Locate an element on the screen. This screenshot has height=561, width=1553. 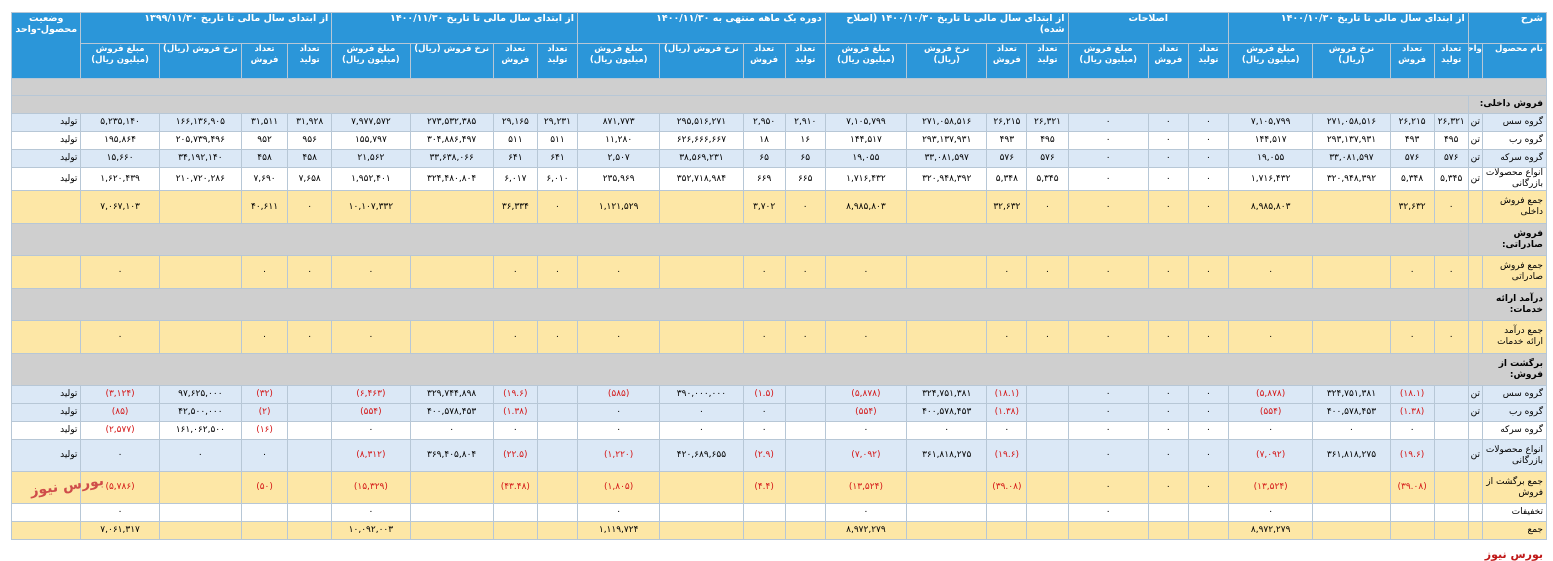
product-name: گروه رب is located at coordinates (1514, 140).